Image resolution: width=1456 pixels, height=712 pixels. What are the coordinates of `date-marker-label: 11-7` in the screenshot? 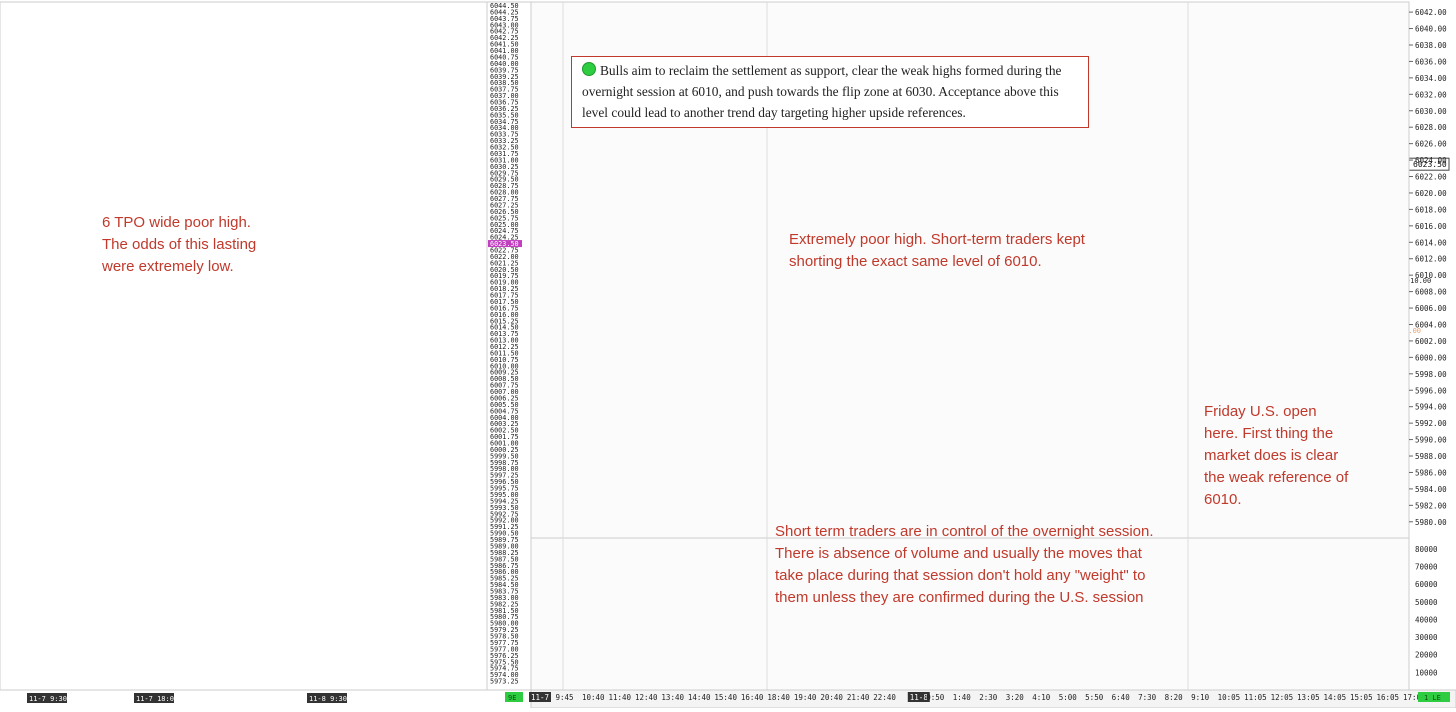 It's located at (540, 697).